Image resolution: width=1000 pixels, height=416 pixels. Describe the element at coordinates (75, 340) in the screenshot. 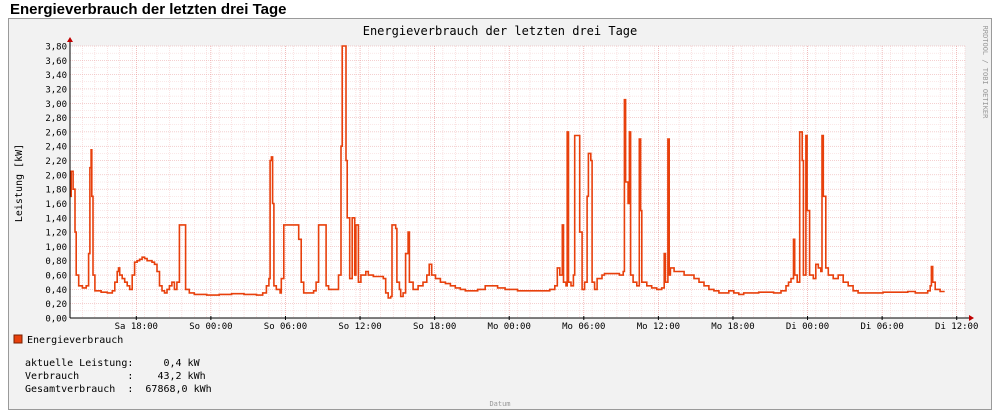

I see `legend-label: Energieverbrauch` at that location.